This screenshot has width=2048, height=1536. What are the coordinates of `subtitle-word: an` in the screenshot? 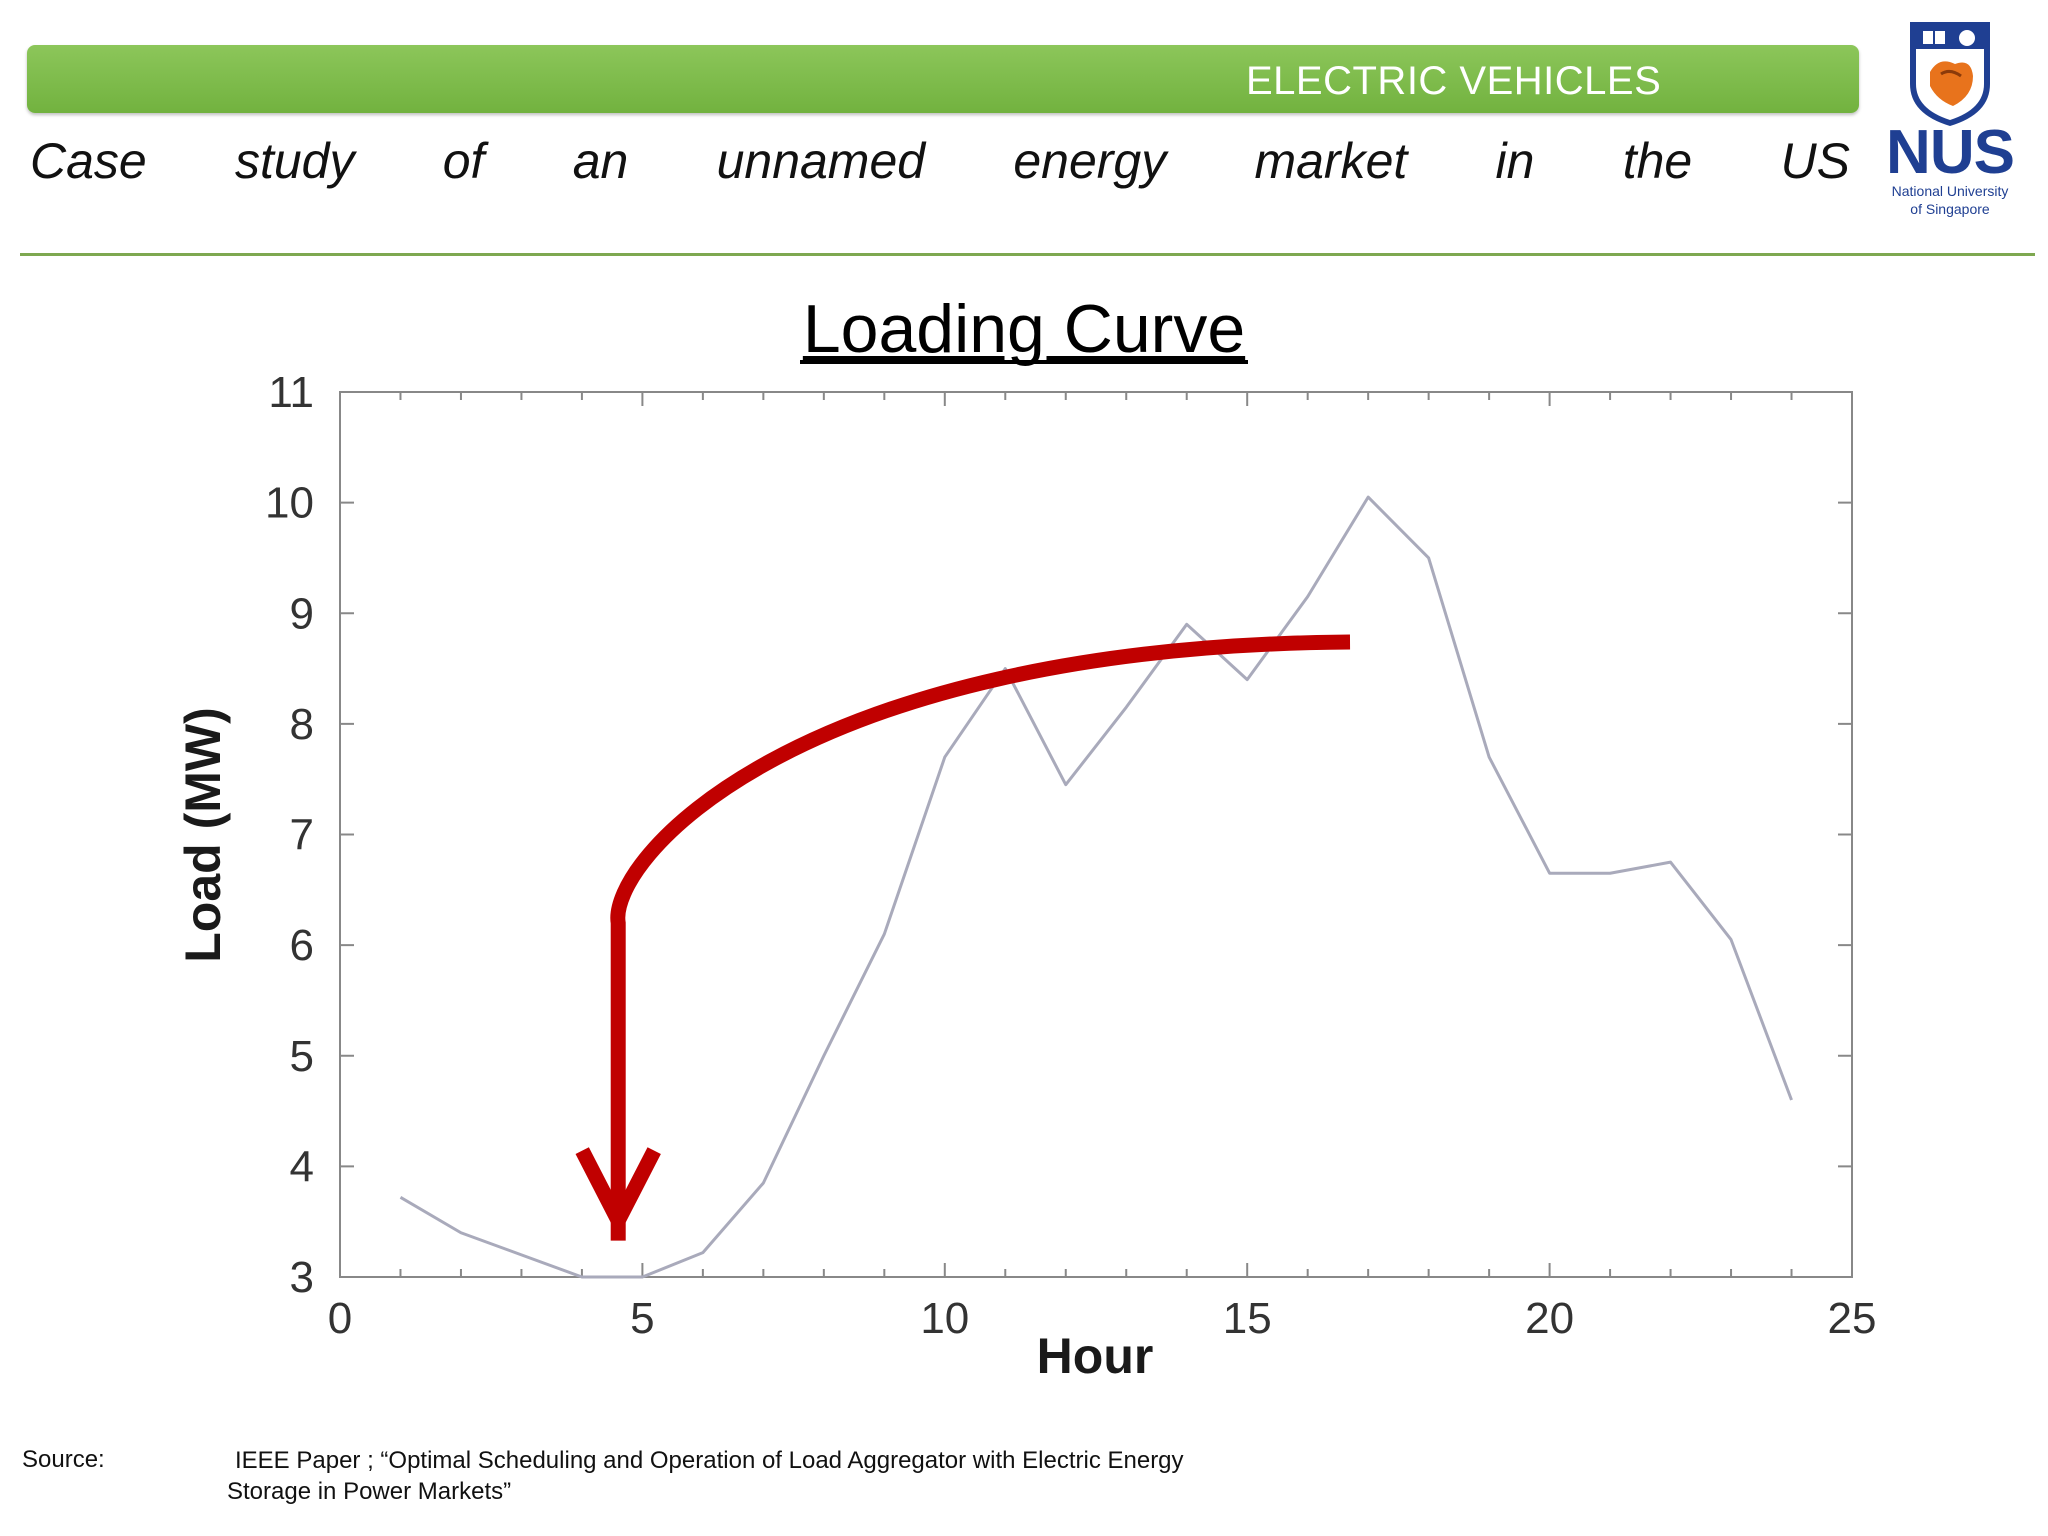 It's located at (600, 161).